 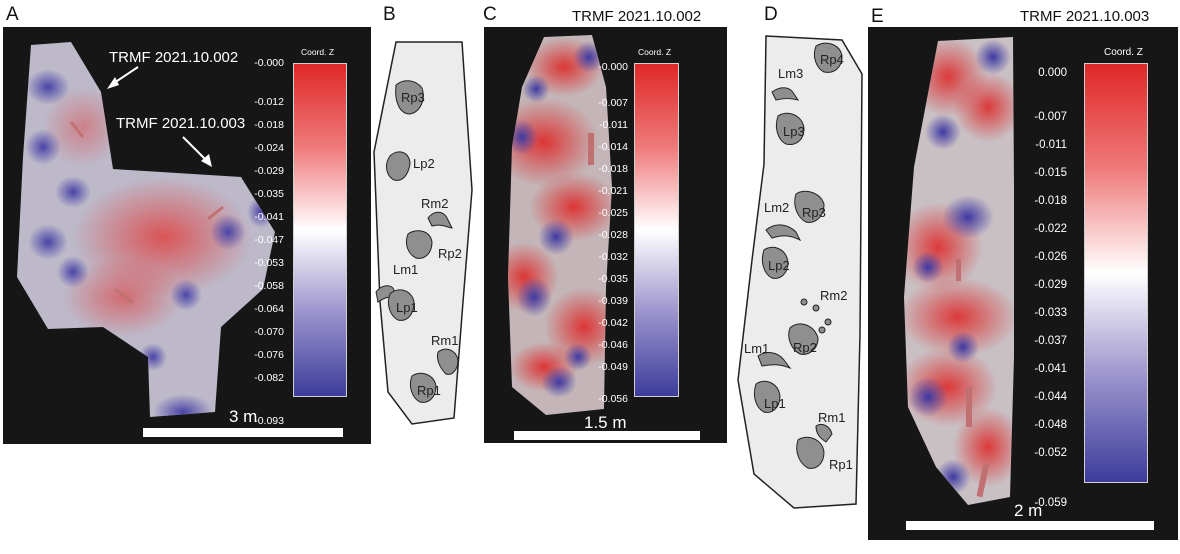 What do you see at coordinates (613, 147) in the screenshot?
I see `tick-label: -0.014` at bounding box center [613, 147].